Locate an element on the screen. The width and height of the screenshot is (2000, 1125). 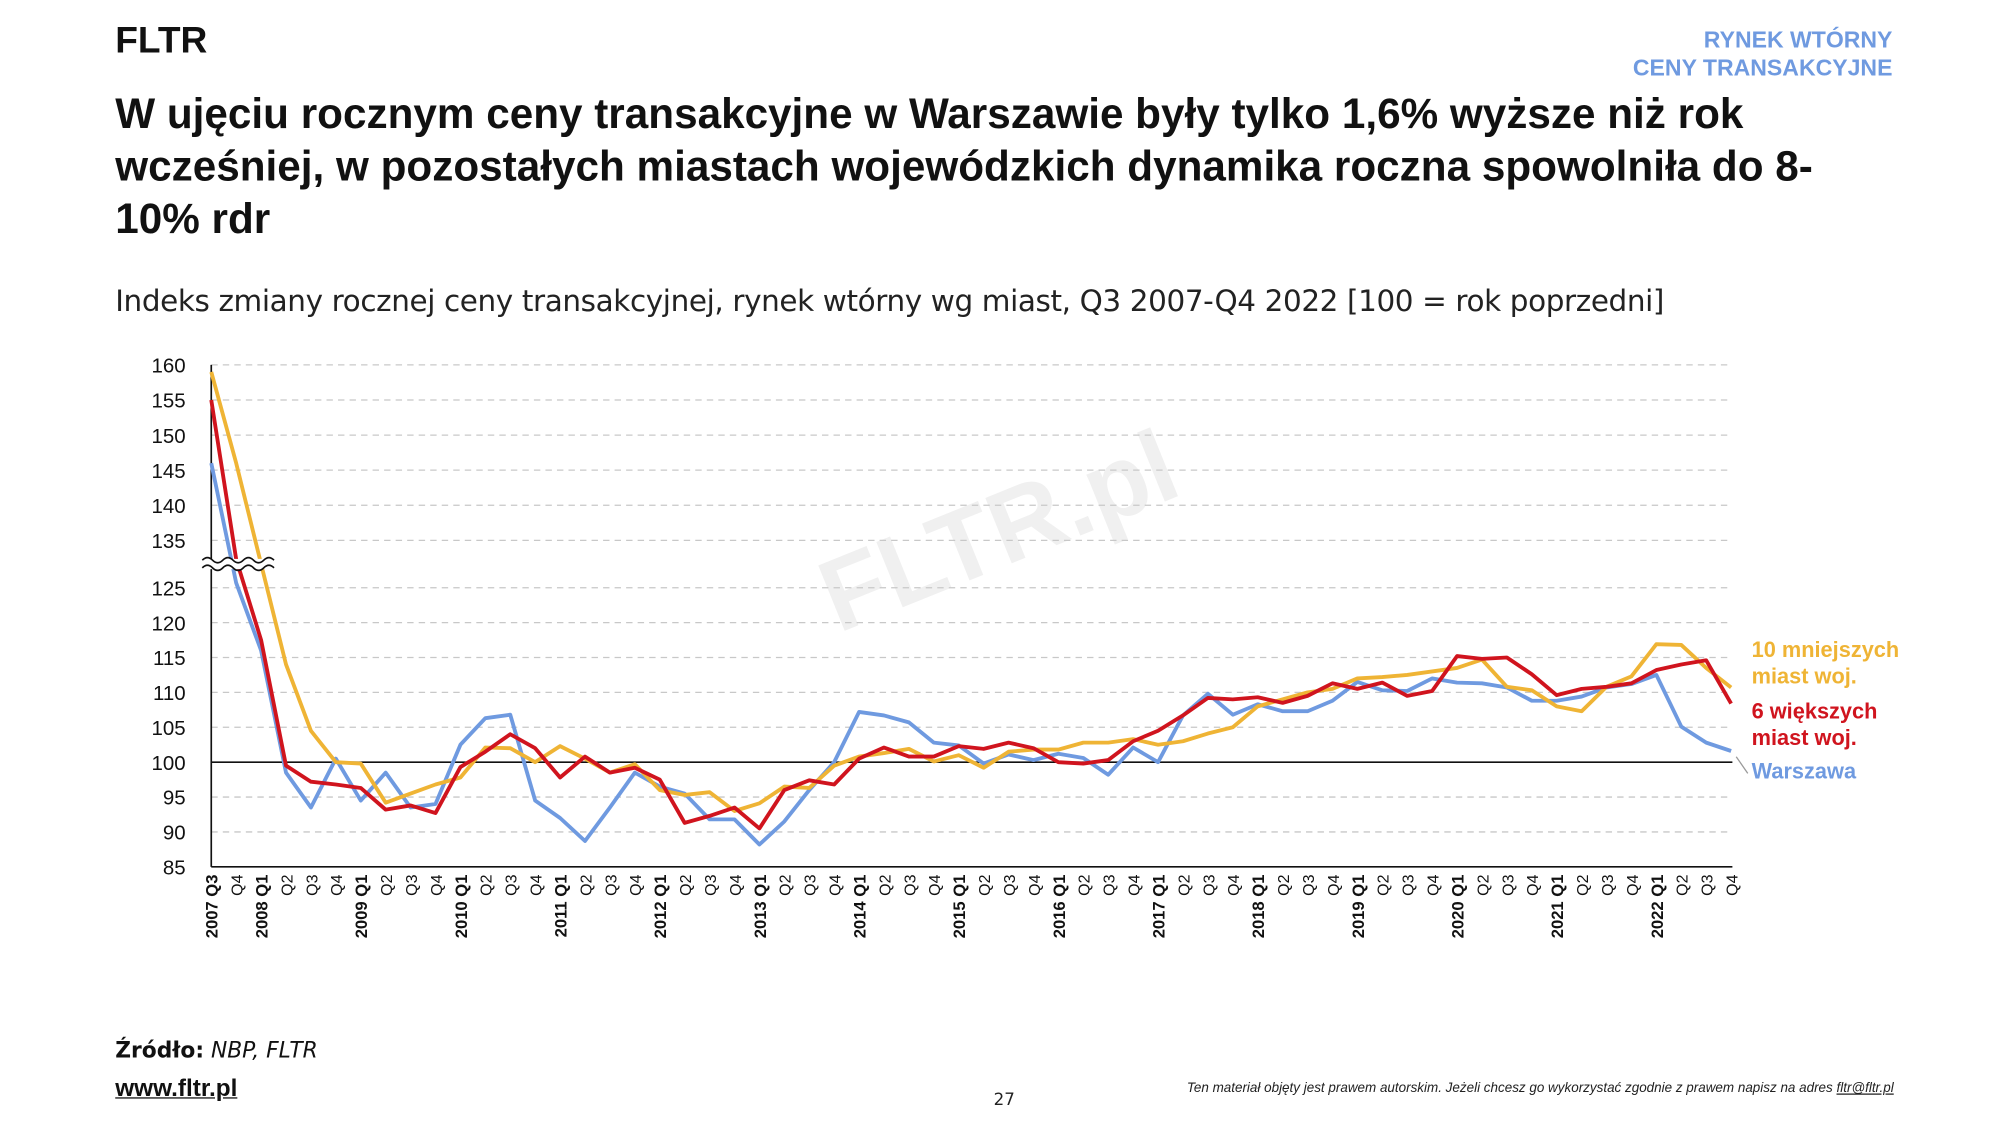
page-number: 27 is located at coordinates (1004, 1100).